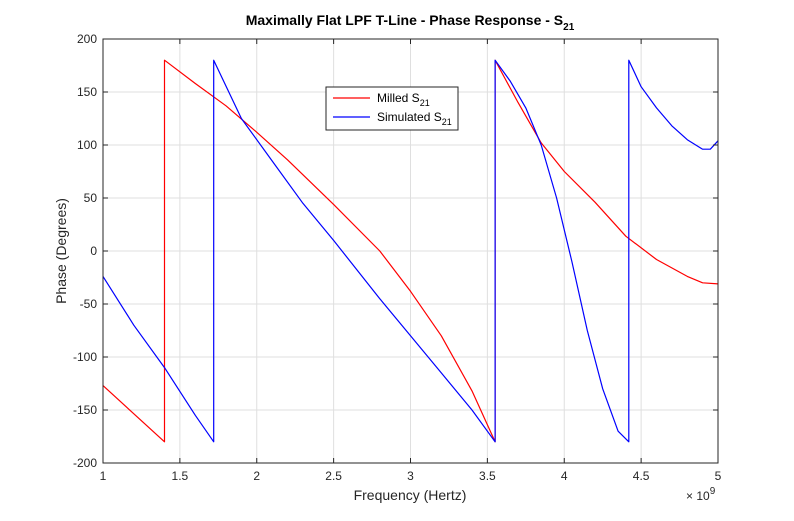 The height and width of the screenshot is (521, 794). Describe the element at coordinates (569, 27) in the screenshot. I see `chart-title-subscript: 21` at that location.